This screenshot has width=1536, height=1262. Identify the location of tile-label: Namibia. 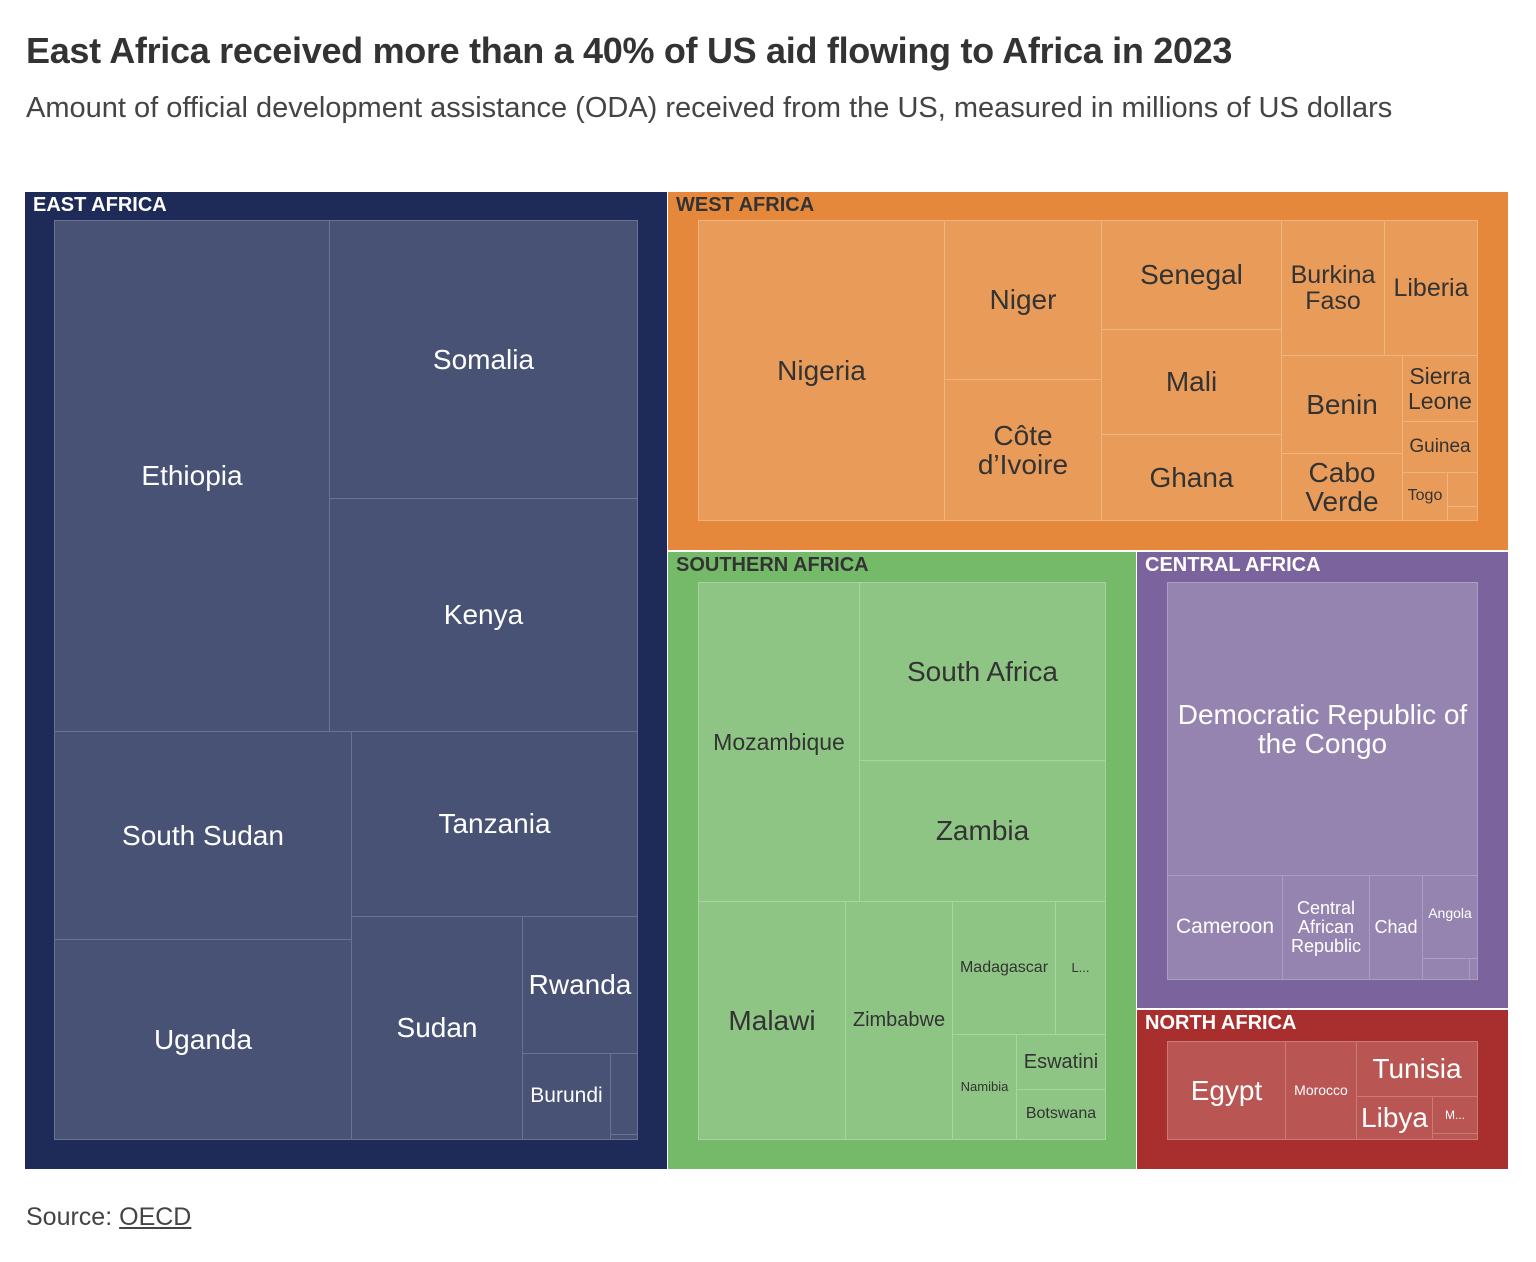
(984, 1087).